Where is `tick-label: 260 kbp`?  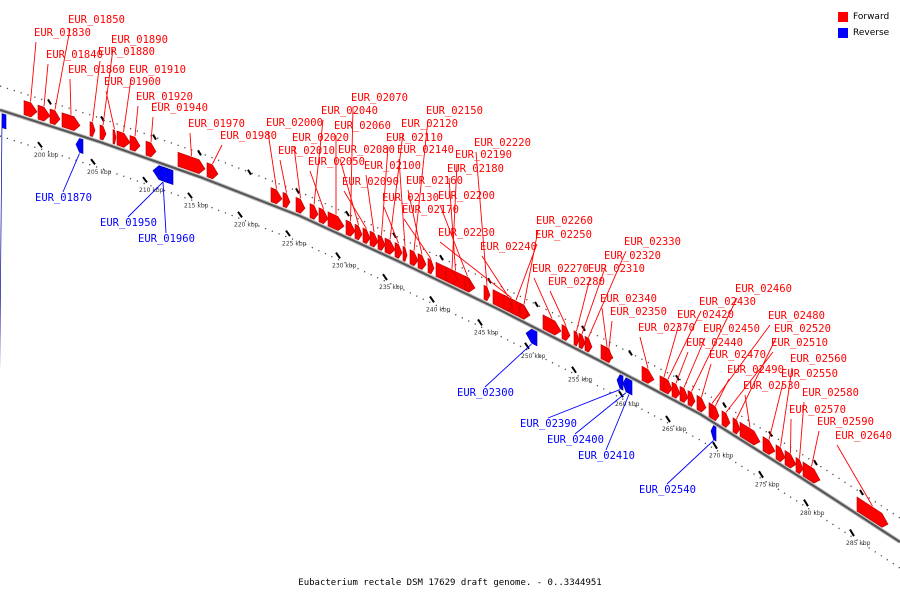
tick-label: 260 kbp is located at coordinates (627, 404).